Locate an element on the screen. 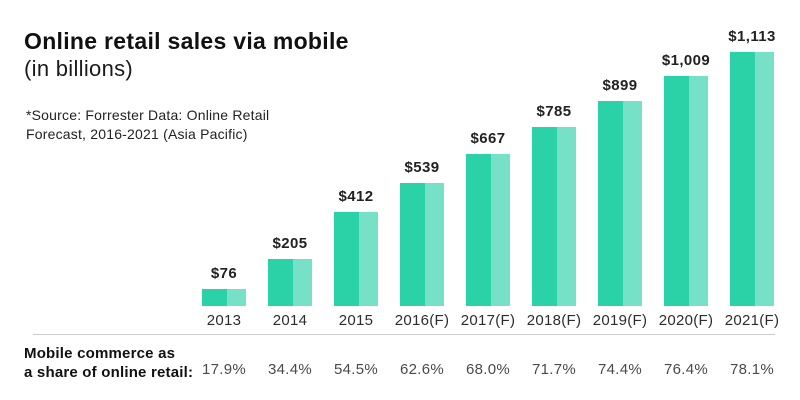 The image size is (800, 400). bar-column-2014: $205 2014 is located at coordinates (290, 180).